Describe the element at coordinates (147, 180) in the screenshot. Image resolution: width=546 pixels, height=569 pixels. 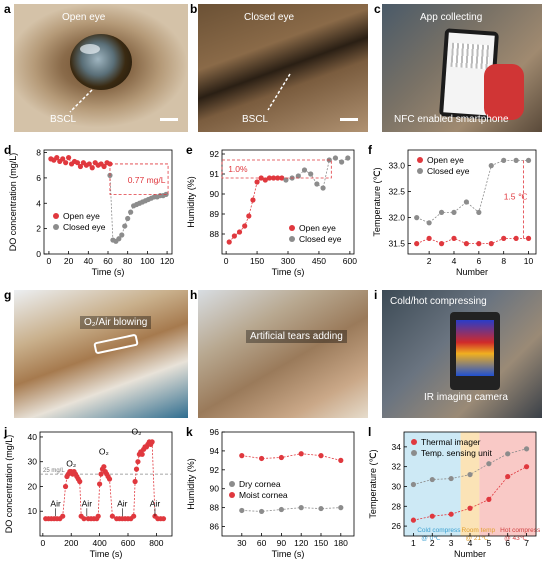
I see `annotation-label: 0.77 mg/L` at that location.